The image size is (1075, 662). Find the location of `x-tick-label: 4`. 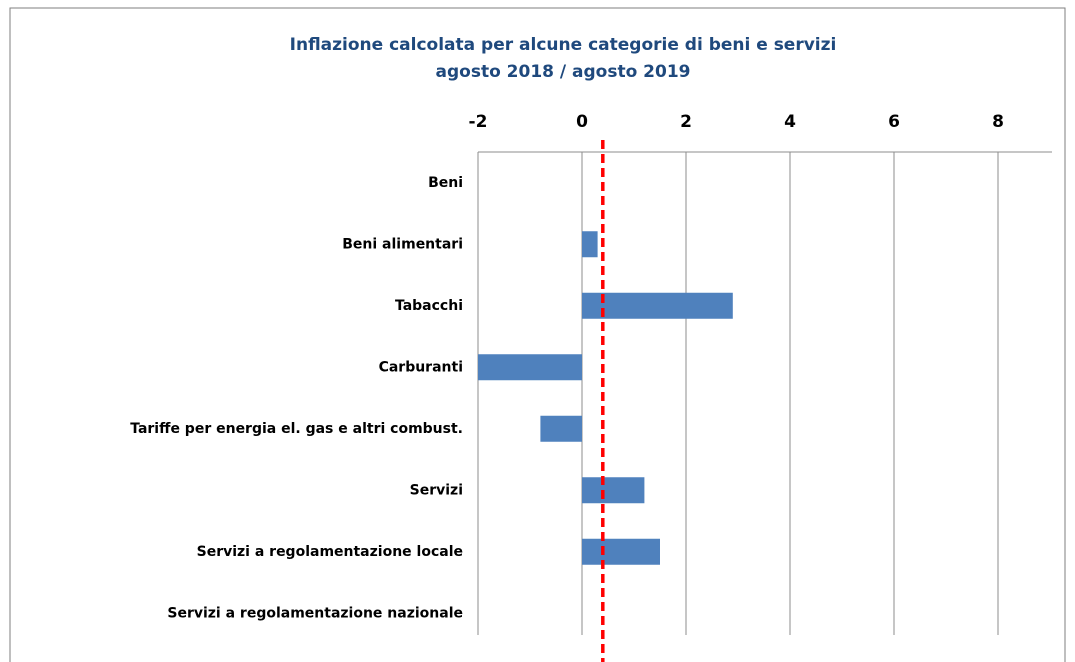

x-tick-label: 4 is located at coordinates (790, 122).